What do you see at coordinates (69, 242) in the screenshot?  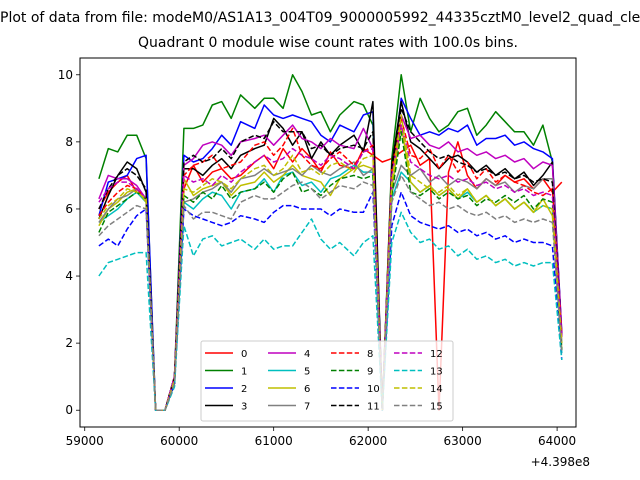 I see `y-axis: 0 2 4 6 8 10` at bounding box center [69, 242].